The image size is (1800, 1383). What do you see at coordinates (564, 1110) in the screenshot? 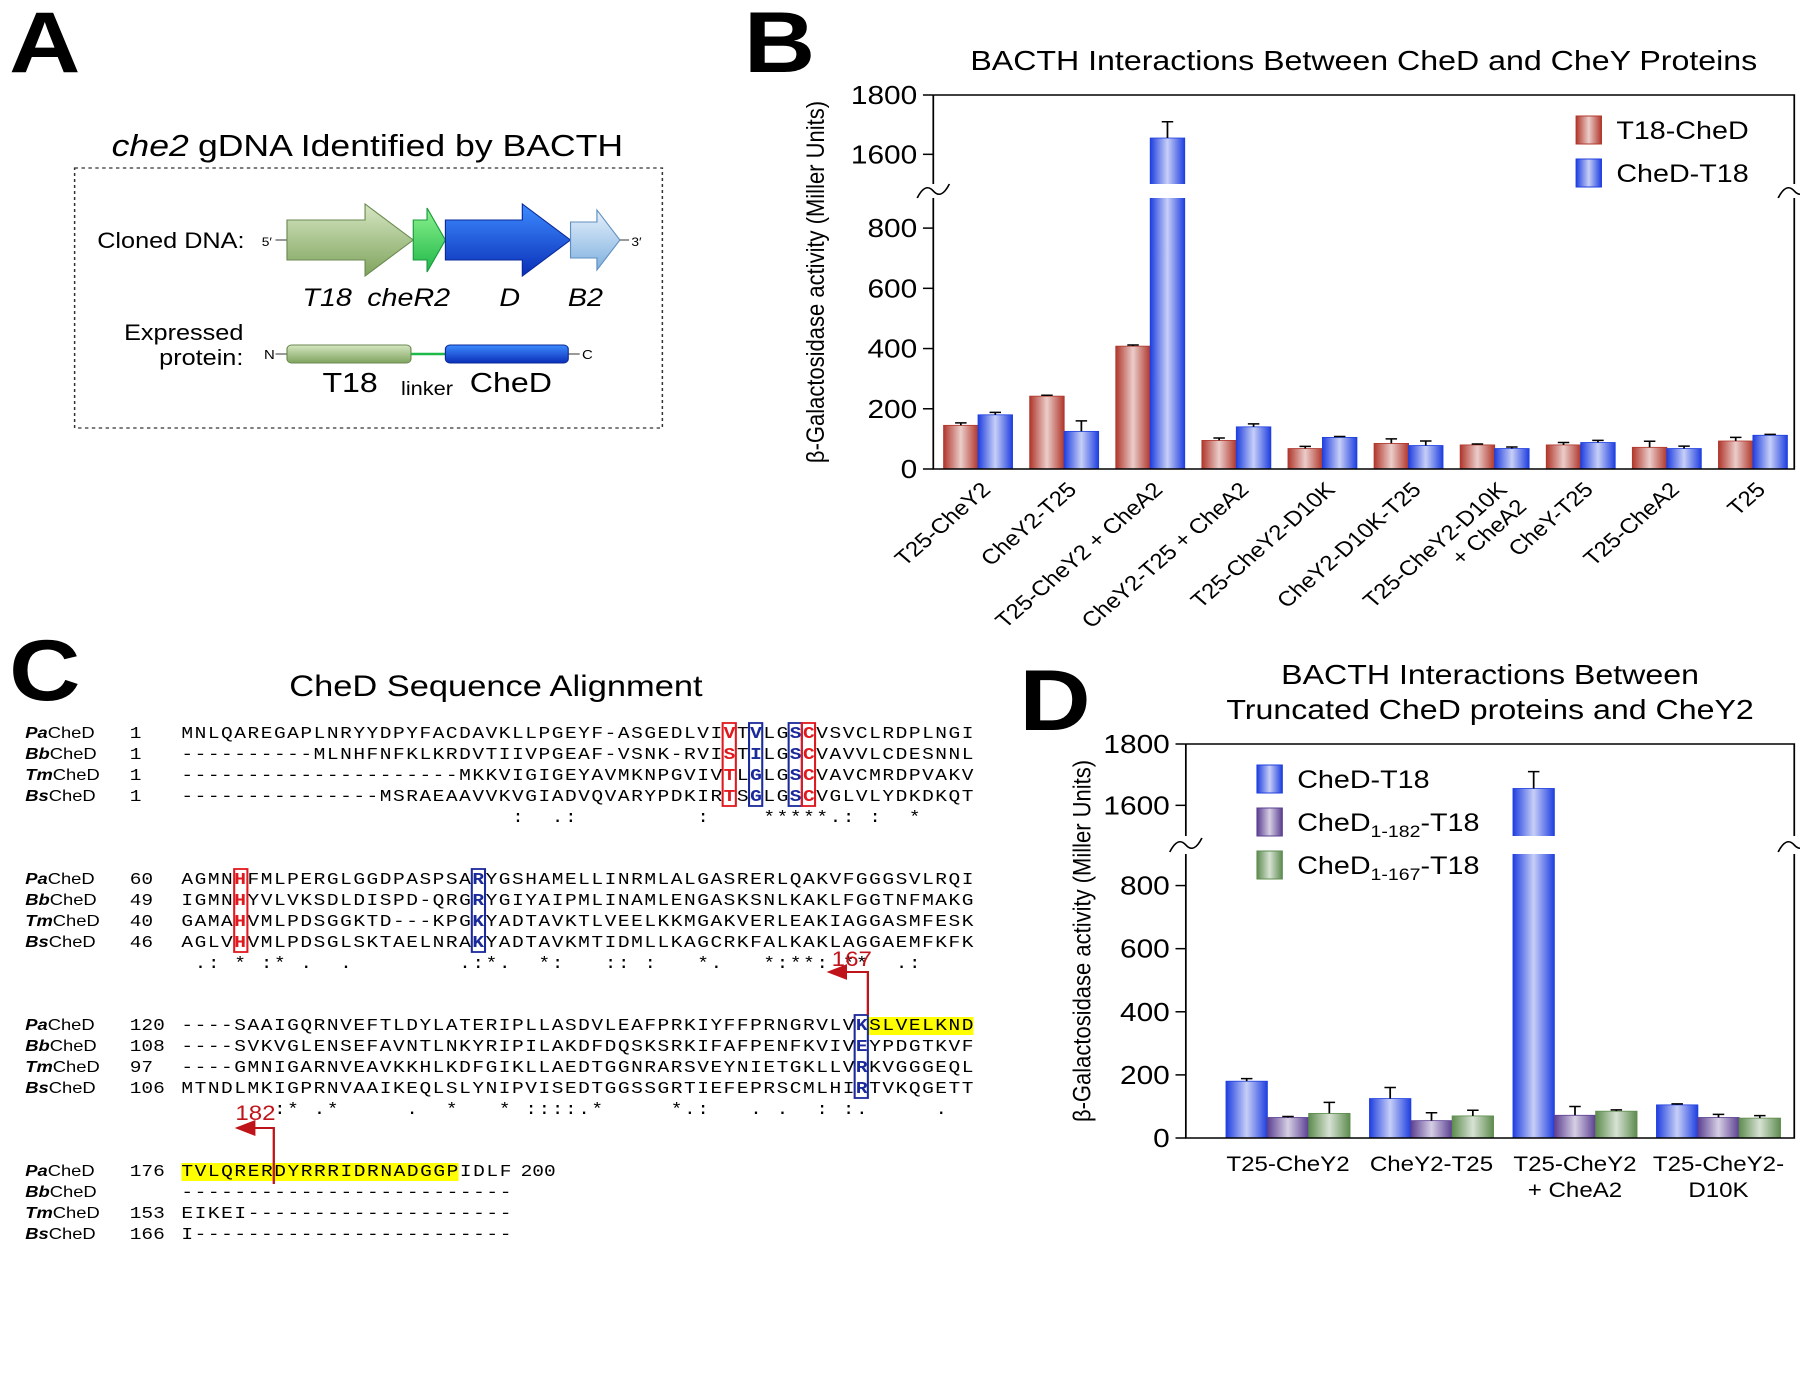
I see `consensus: :* .* . * * ::::.* *.: . . : :. .` at bounding box center [564, 1110].